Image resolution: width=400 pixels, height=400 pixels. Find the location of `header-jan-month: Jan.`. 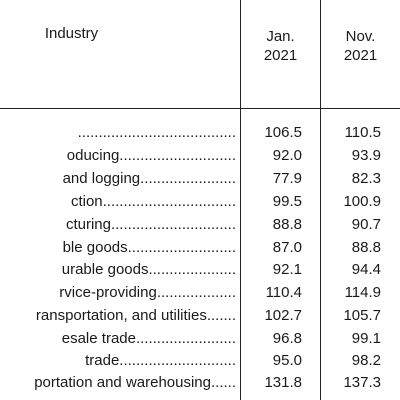

header-jan-month: Jan. is located at coordinates (280, 36).